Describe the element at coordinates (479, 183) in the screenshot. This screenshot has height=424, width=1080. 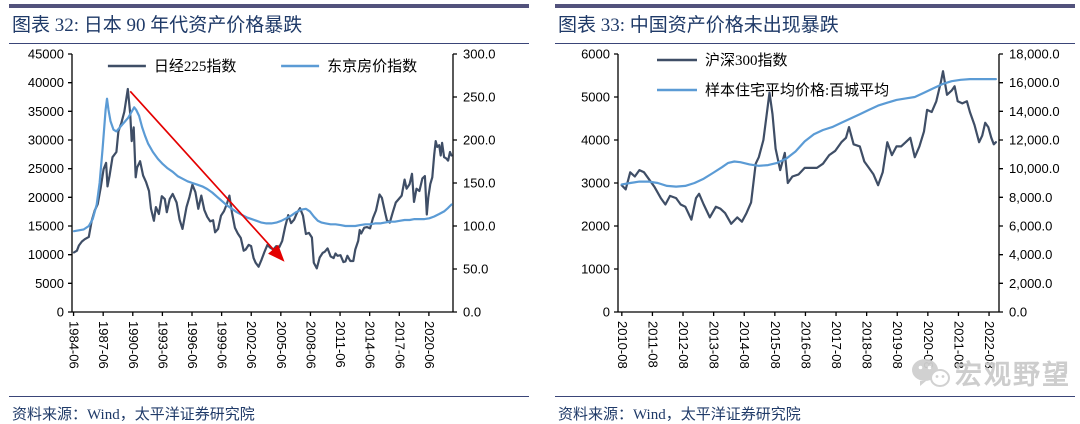
I see `right-axis-tick-label: 150.0` at that location.